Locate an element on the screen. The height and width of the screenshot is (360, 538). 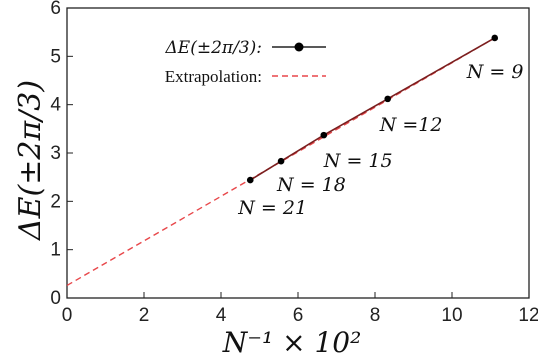
x-tick-label: 2 is located at coordinates (144, 315).